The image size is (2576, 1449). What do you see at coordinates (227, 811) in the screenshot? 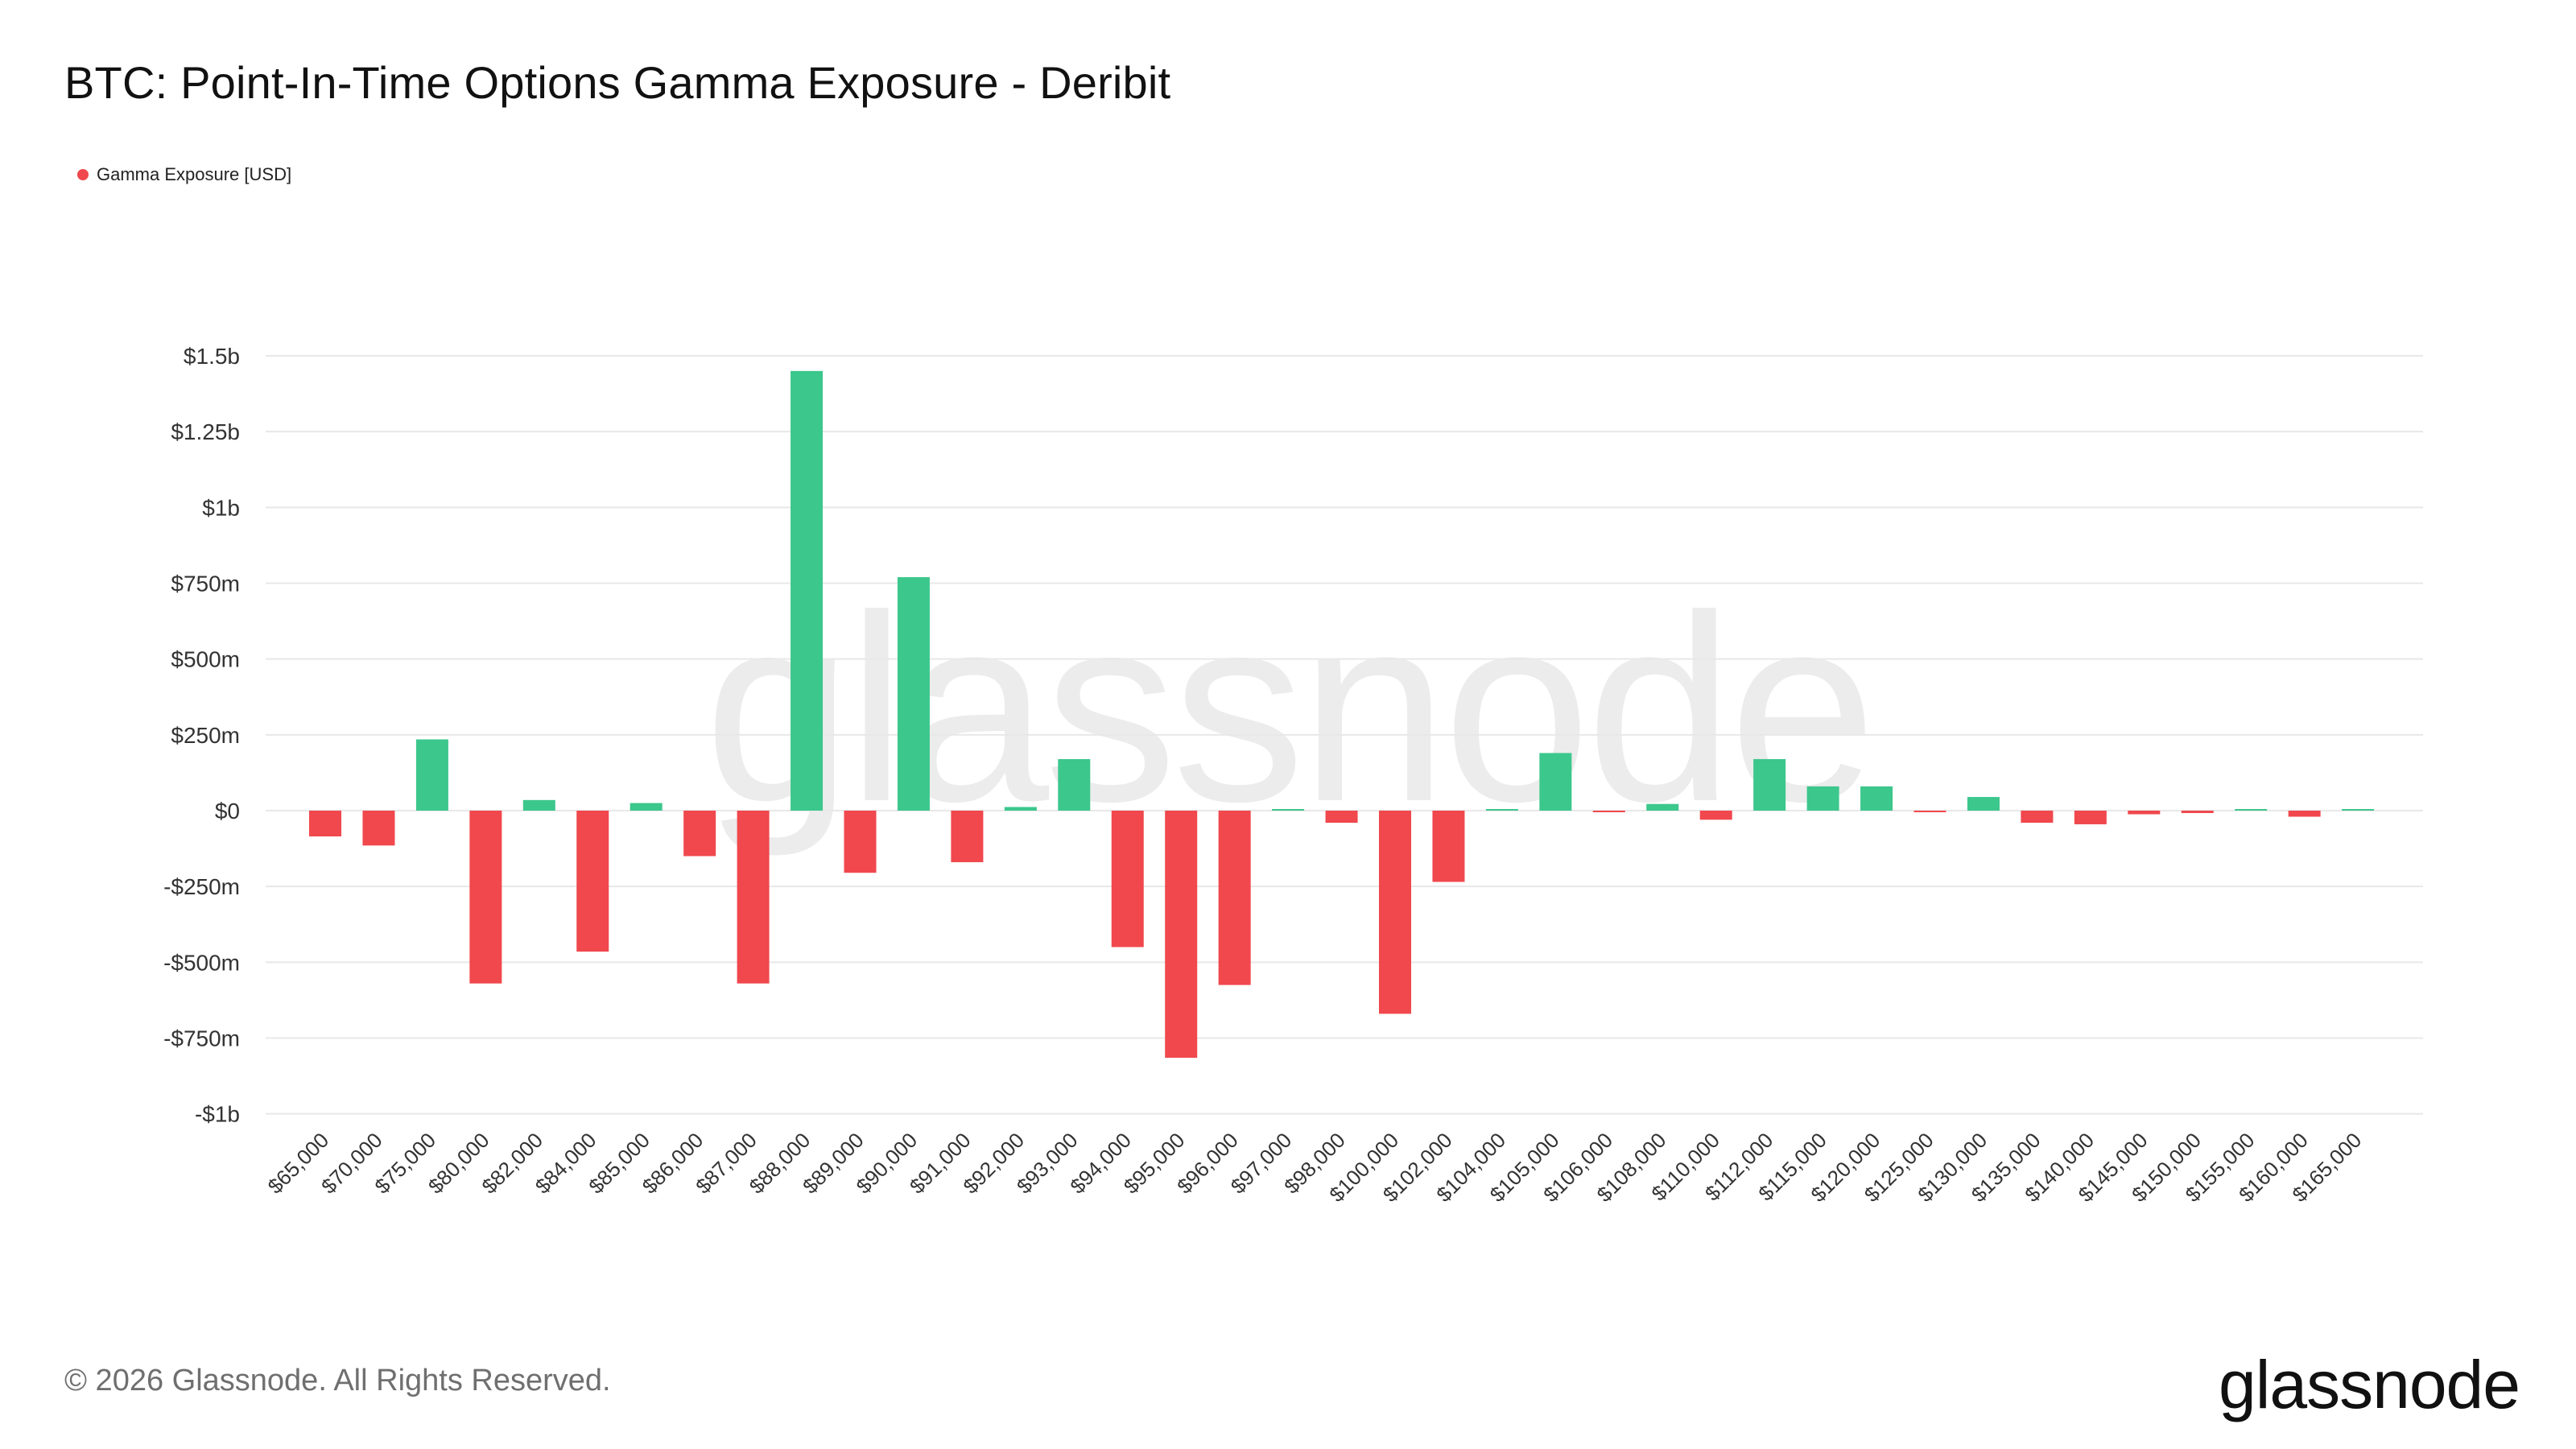
I see `y-tick-label: $0` at bounding box center [227, 811].